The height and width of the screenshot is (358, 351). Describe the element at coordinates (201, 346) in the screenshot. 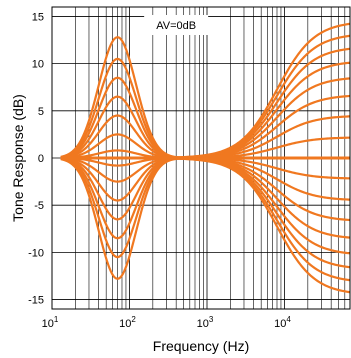

I see `x-axis-title: Frequency (Hz)` at that location.